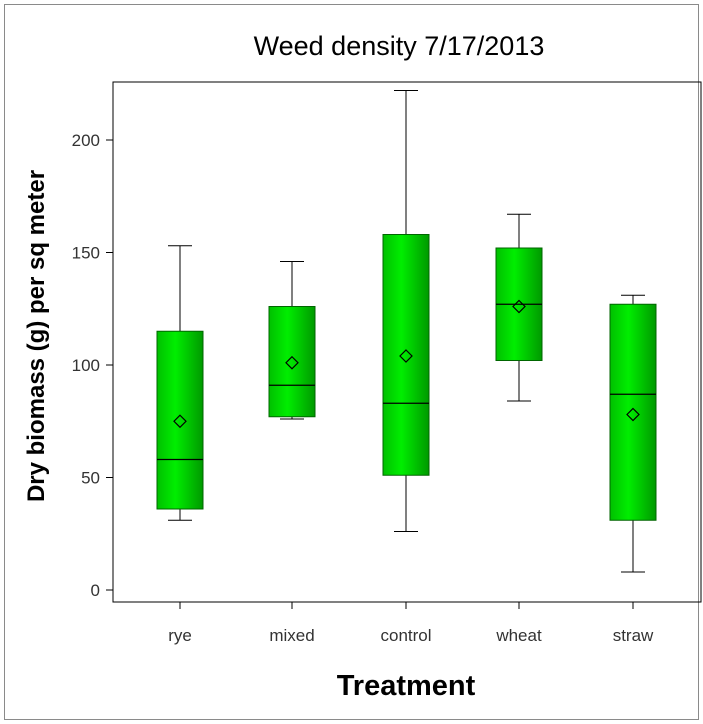 The height and width of the screenshot is (724, 703). Describe the element at coordinates (291, 635) in the screenshot. I see `x-tick-label: mixed` at that location.